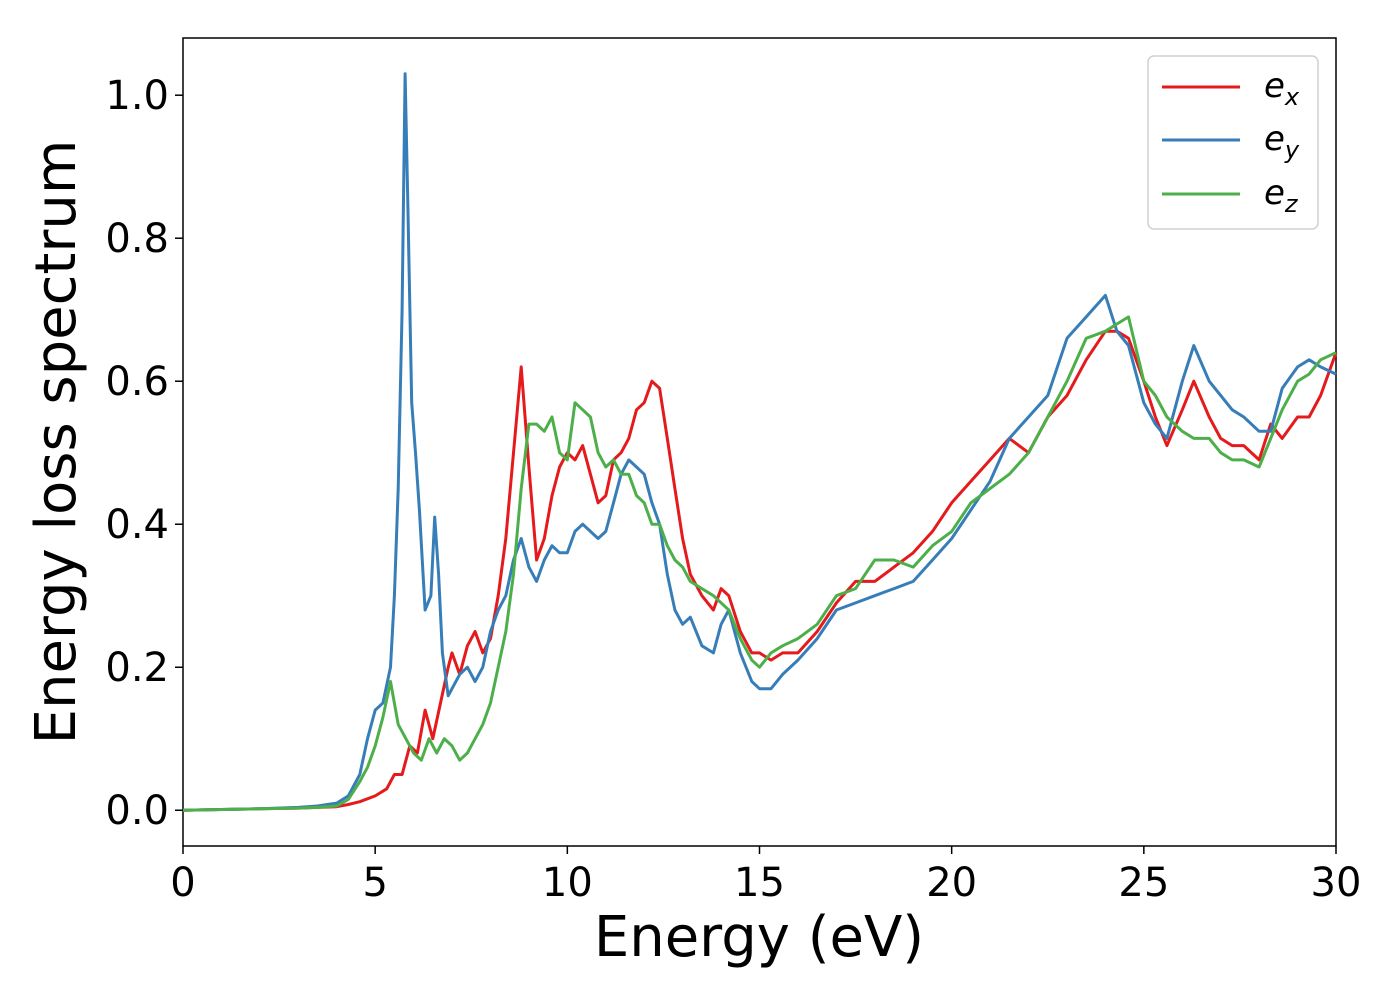  I want to click on legend-box, so click(1233, 142).